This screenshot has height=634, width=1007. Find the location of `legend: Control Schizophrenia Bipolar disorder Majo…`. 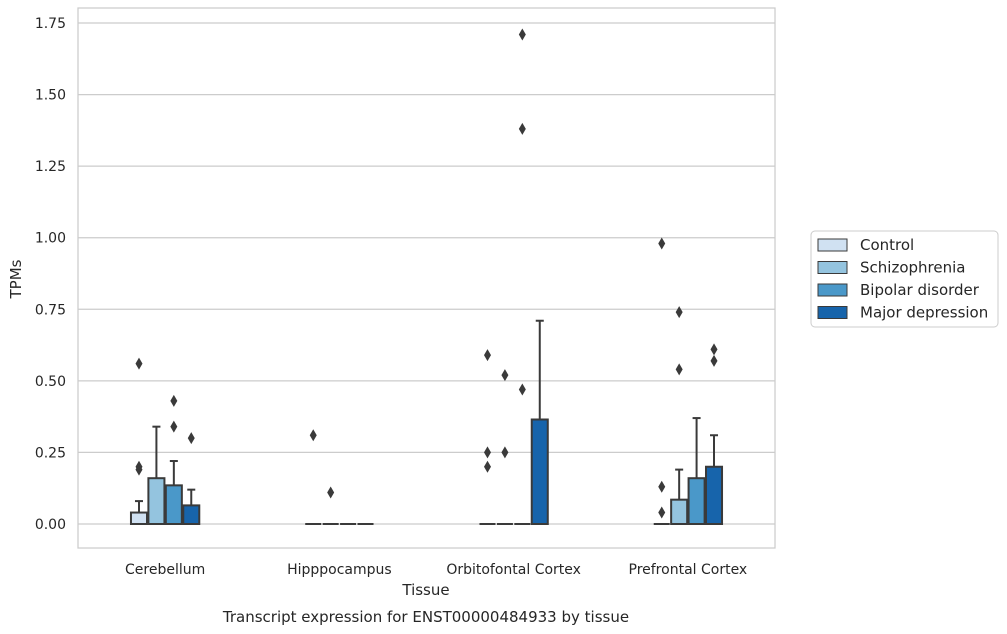

legend: Control Schizophrenia Bipolar disorder Majo… is located at coordinates (904, 279).